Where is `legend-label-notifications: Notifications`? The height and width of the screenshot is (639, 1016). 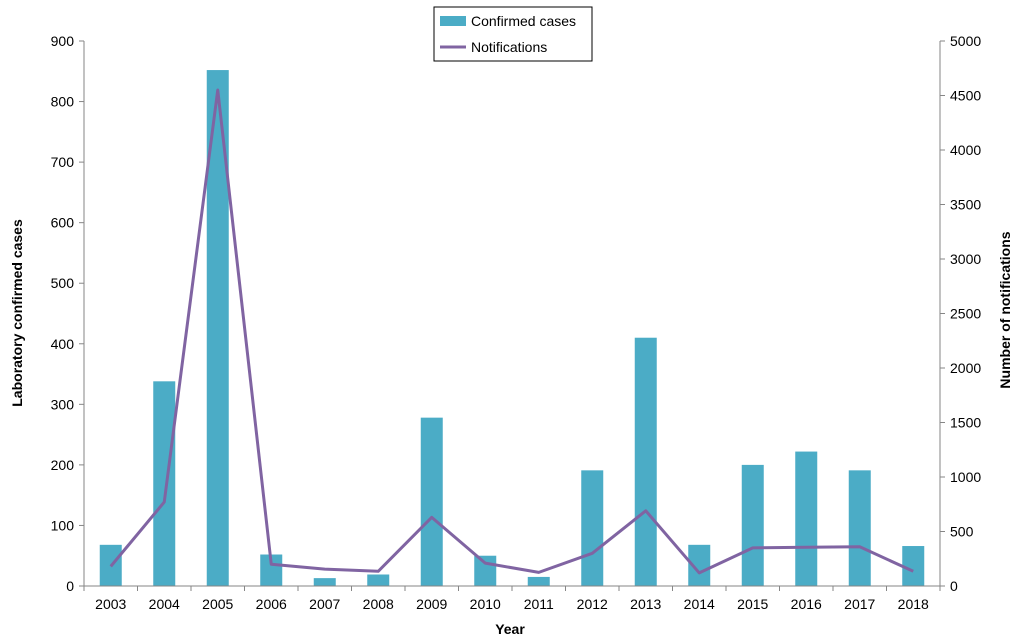
legend-label-notifications: Notifications is located at coordinates (509, 47).